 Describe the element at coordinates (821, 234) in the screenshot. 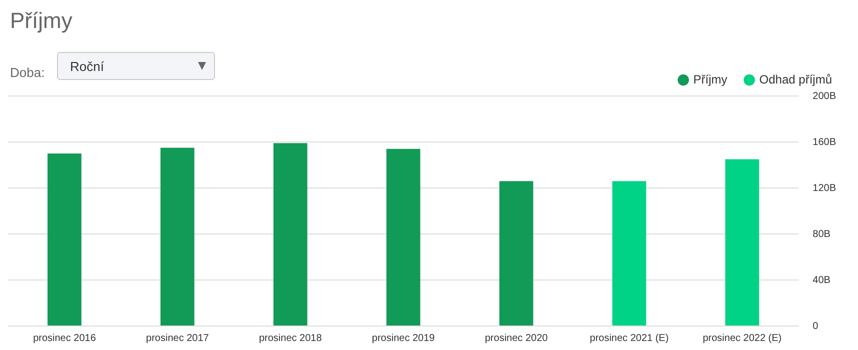

I see `y-tick-label: 80B` at that location.